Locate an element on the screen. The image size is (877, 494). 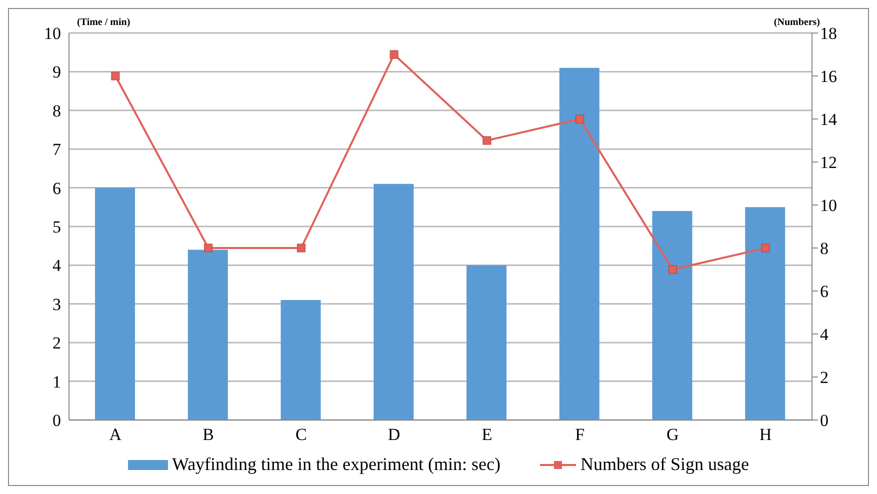
x-tick-label: E is located at coordinates (487, 434).